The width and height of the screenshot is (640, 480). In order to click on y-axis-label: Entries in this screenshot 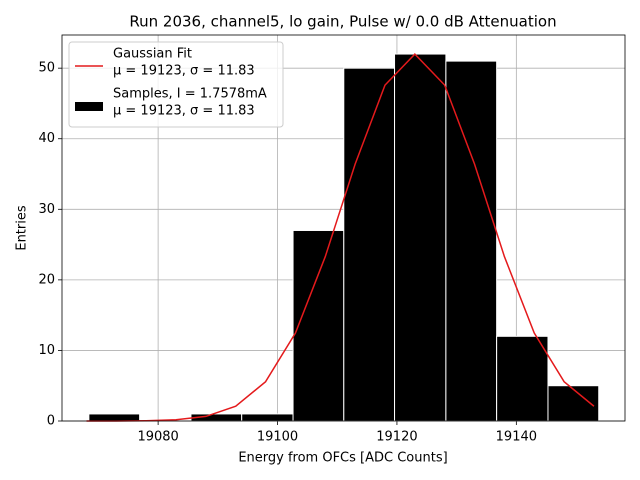, I will do `click(22, 228)`.